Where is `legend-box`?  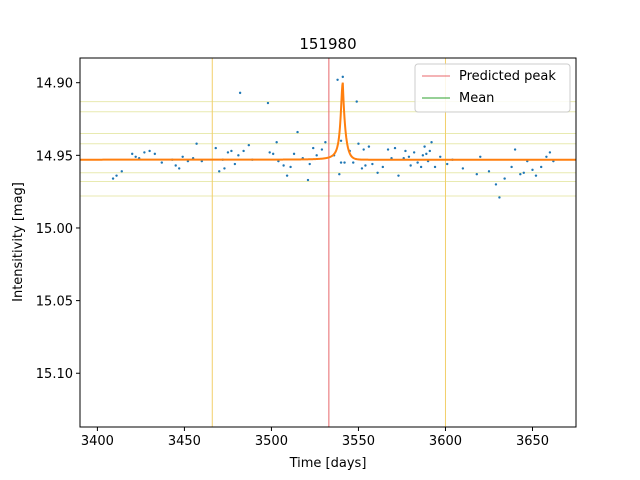
legend-box is located at coordinates (492, 88).